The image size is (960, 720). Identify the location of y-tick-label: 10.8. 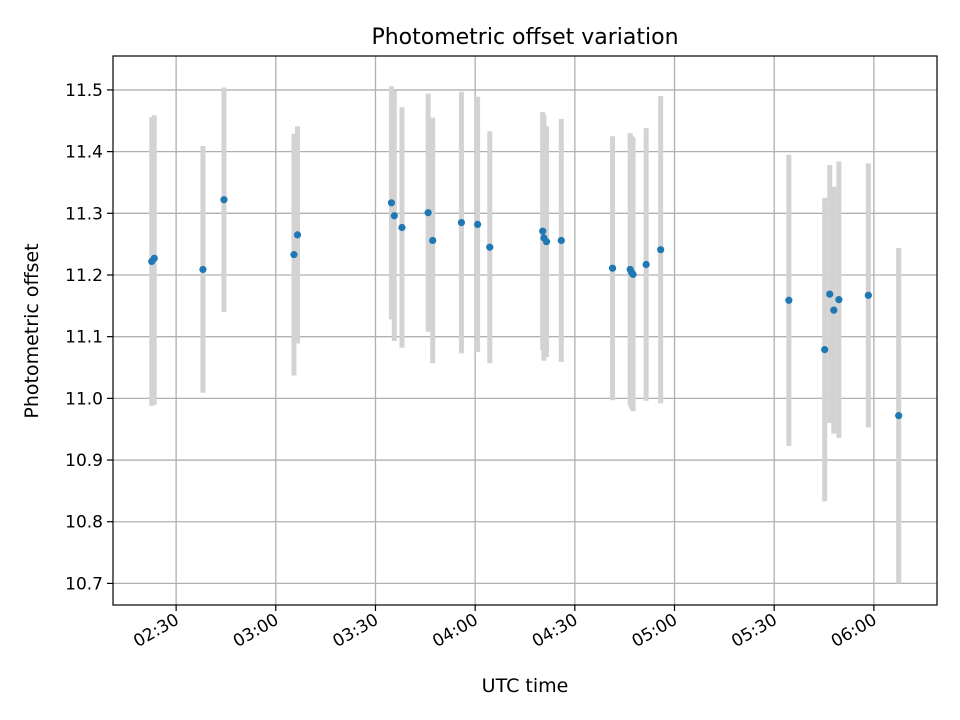
(84, 523).